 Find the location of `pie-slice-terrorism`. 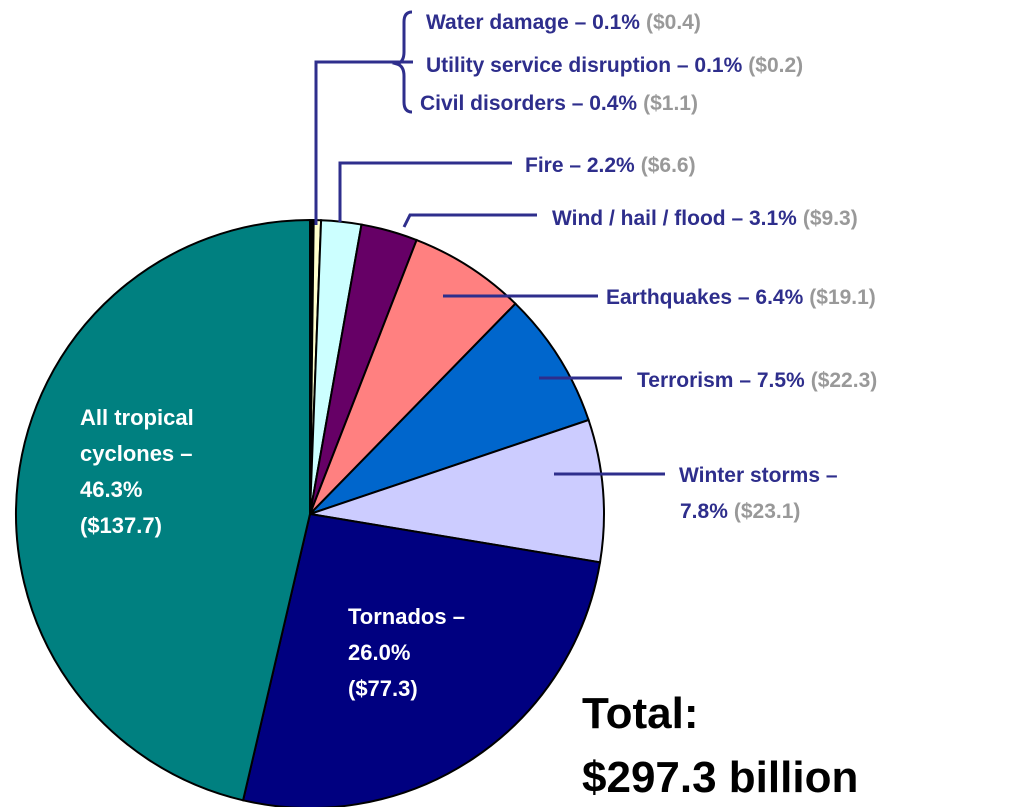

pie-slice-terrorism is located at coordinates (449, 408).